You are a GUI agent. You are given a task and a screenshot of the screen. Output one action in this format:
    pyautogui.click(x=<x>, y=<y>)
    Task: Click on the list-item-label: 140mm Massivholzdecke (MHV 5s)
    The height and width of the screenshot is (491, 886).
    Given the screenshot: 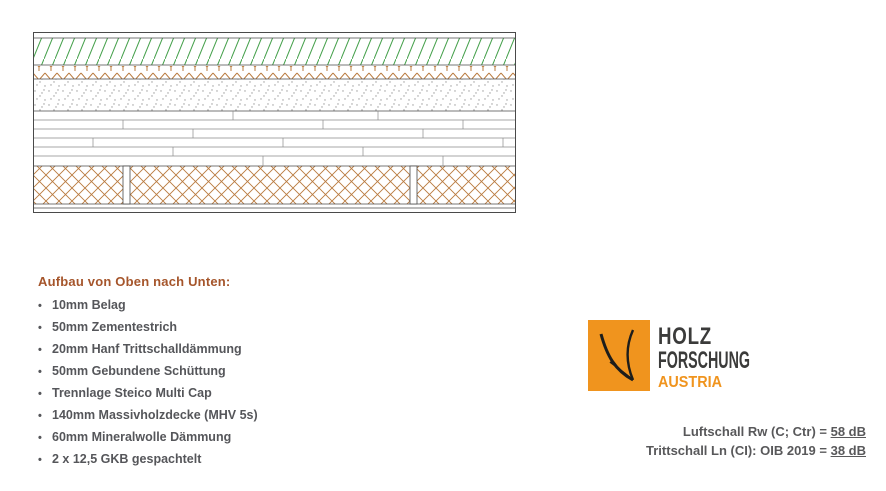 What is the action you would take?
    pyautogui.click(x=155, y=415)
    